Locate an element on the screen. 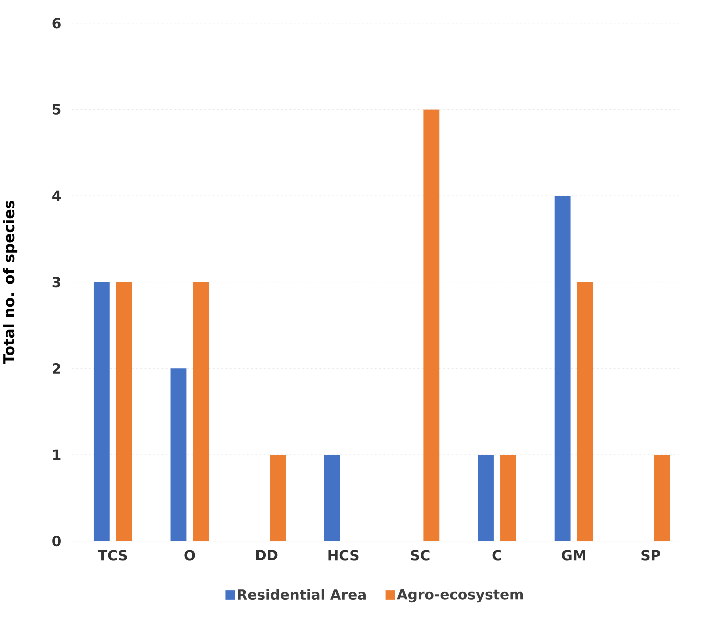 Image resolution: width=720 pixels, height=622 pixels. x-tick-label: GM is located at coordinates (574, 555).